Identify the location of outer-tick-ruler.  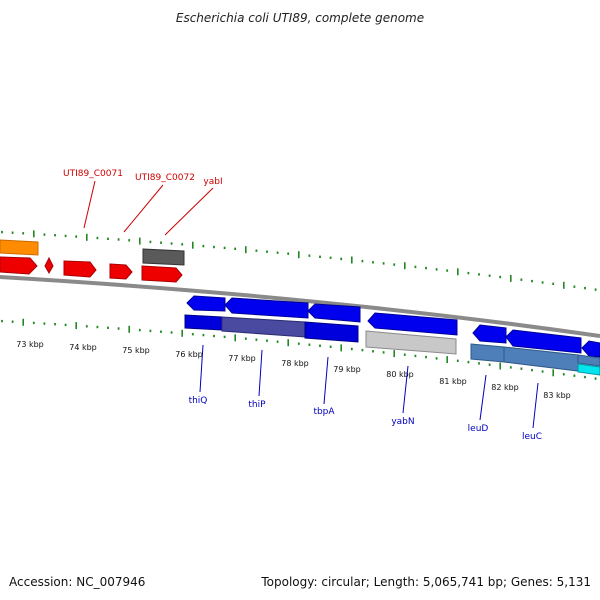
(299, 260).